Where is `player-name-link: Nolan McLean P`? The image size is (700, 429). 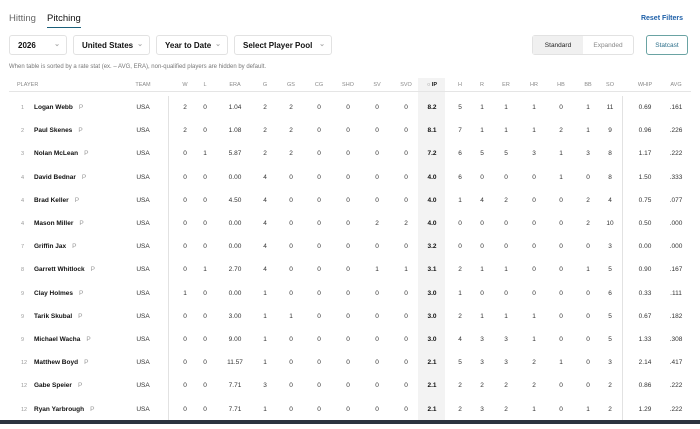 player-name-link: Nolan McLean P is located at coordinates (61, 153).